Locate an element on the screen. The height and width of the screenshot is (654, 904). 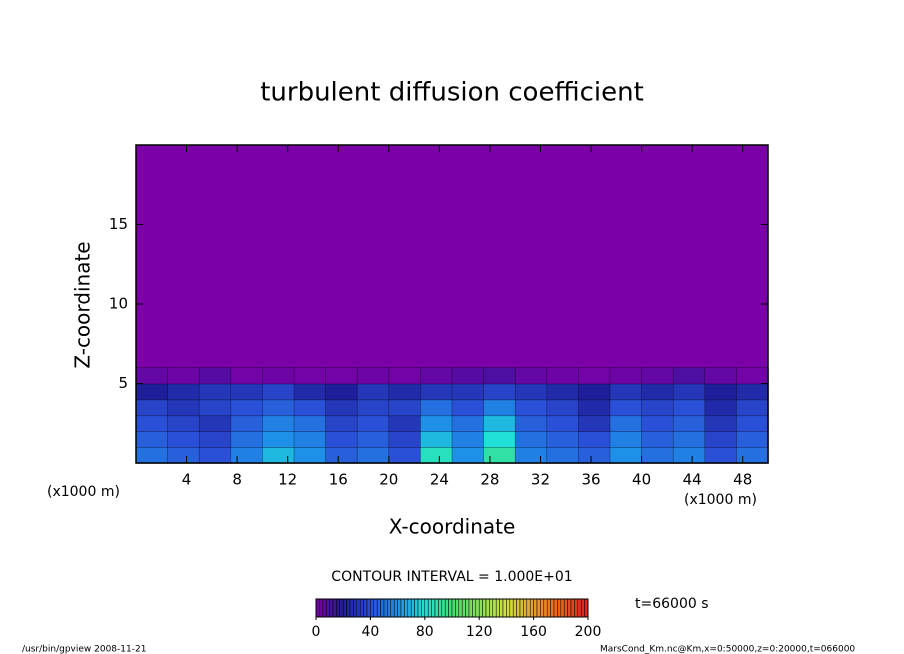
colorbar-frame is located at coordinates (452, 608).